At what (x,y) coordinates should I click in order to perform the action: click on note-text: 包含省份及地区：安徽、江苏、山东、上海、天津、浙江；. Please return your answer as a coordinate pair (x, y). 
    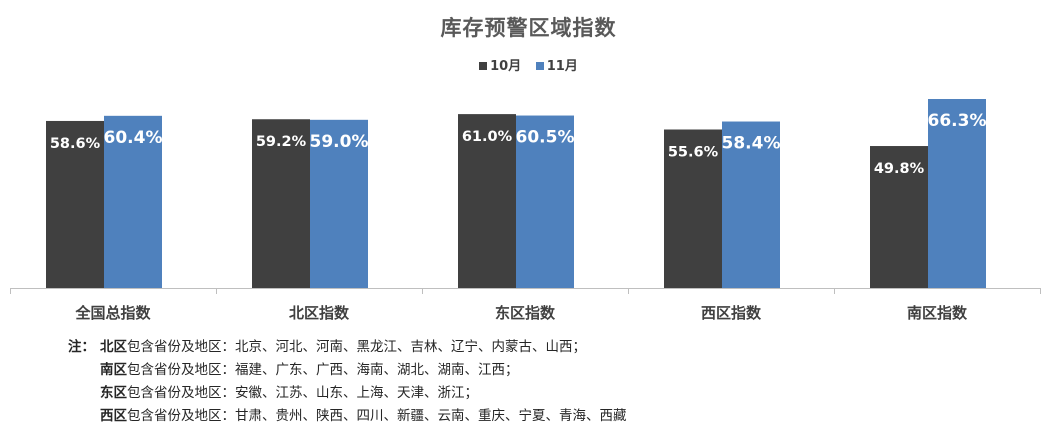
    Looking at the image, I should click on (302, 393).